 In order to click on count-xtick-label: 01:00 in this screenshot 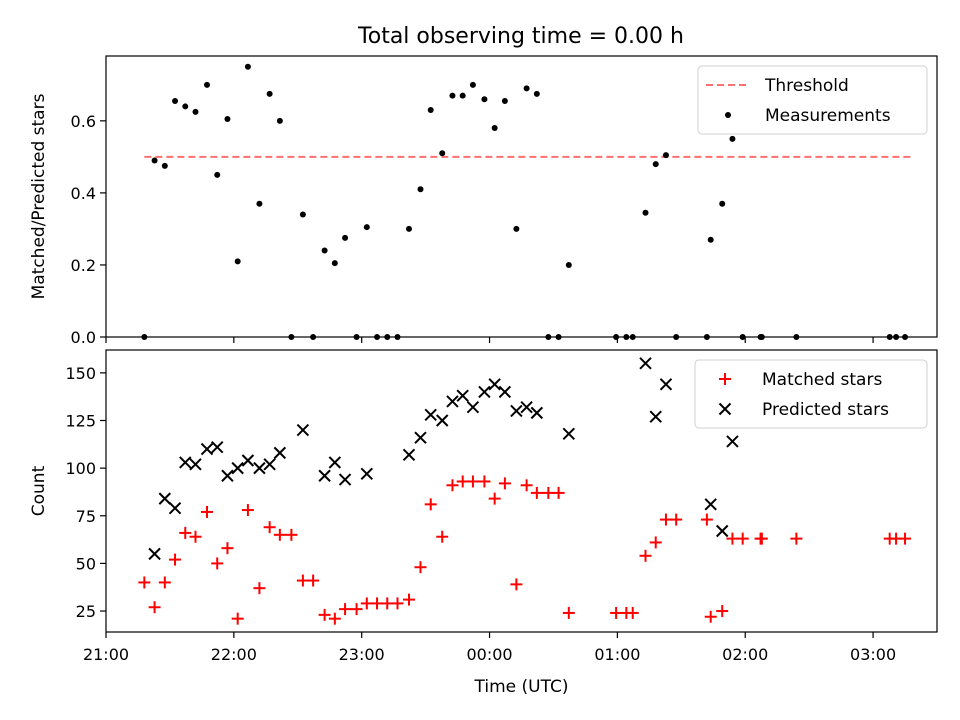, I will do `click(617, 654)`.